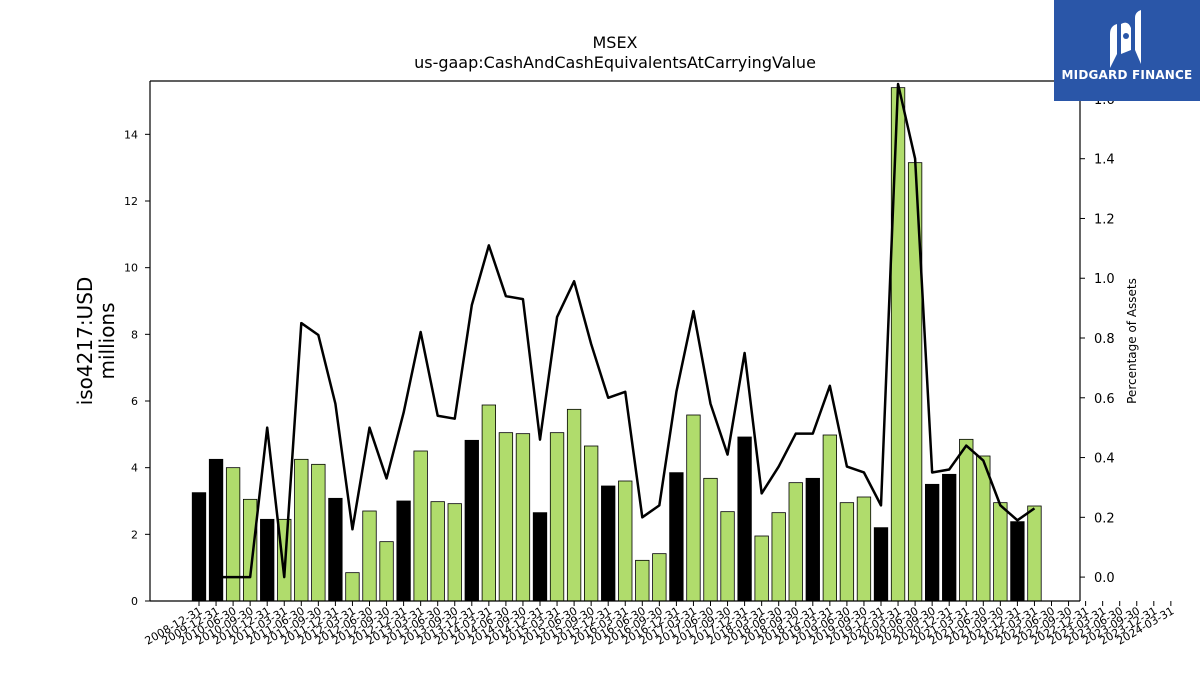 The width and height of the screenshot is (1200, 675). What do you see at coordinates (614, 42) in the screenshot?
I see `chart-title: MSEX` at bounding box center [614, 42].